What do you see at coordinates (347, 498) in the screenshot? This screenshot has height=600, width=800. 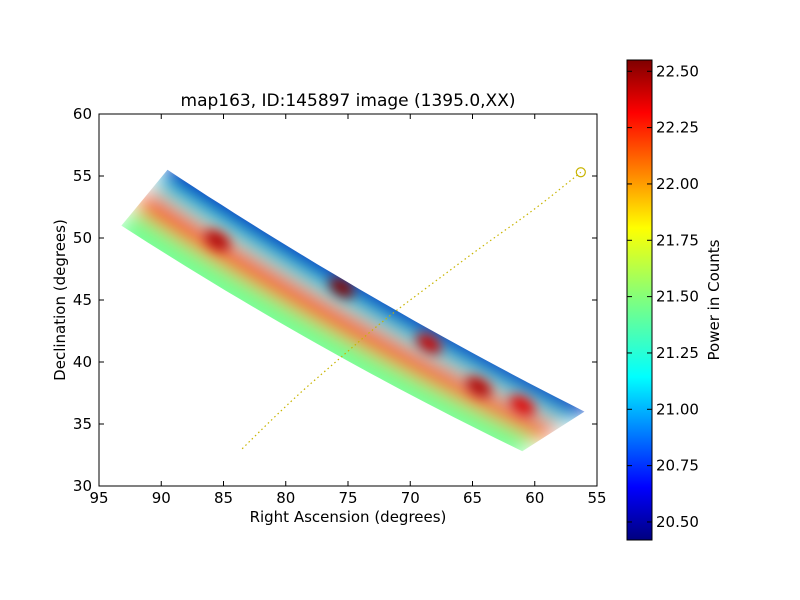 I see `x-tick-label: 75` at bounding box center [347, 498].